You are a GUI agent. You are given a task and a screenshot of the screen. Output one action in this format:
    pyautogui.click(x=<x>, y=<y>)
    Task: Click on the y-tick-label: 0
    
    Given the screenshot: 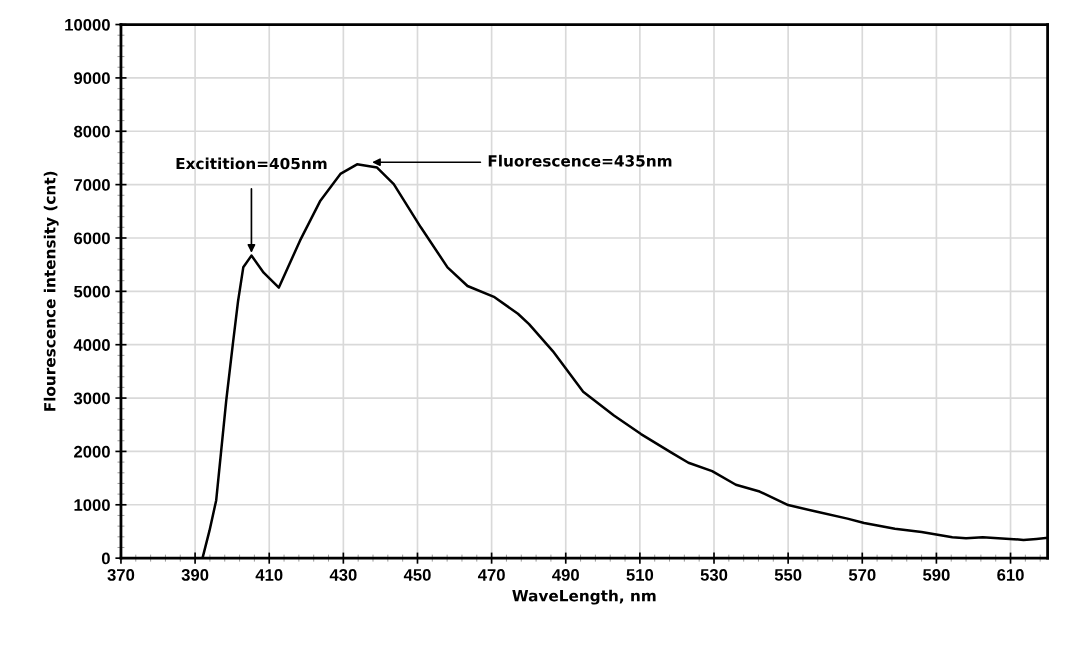 What is the action you would take?
    pyautogui.click(x=105, y=558)
    